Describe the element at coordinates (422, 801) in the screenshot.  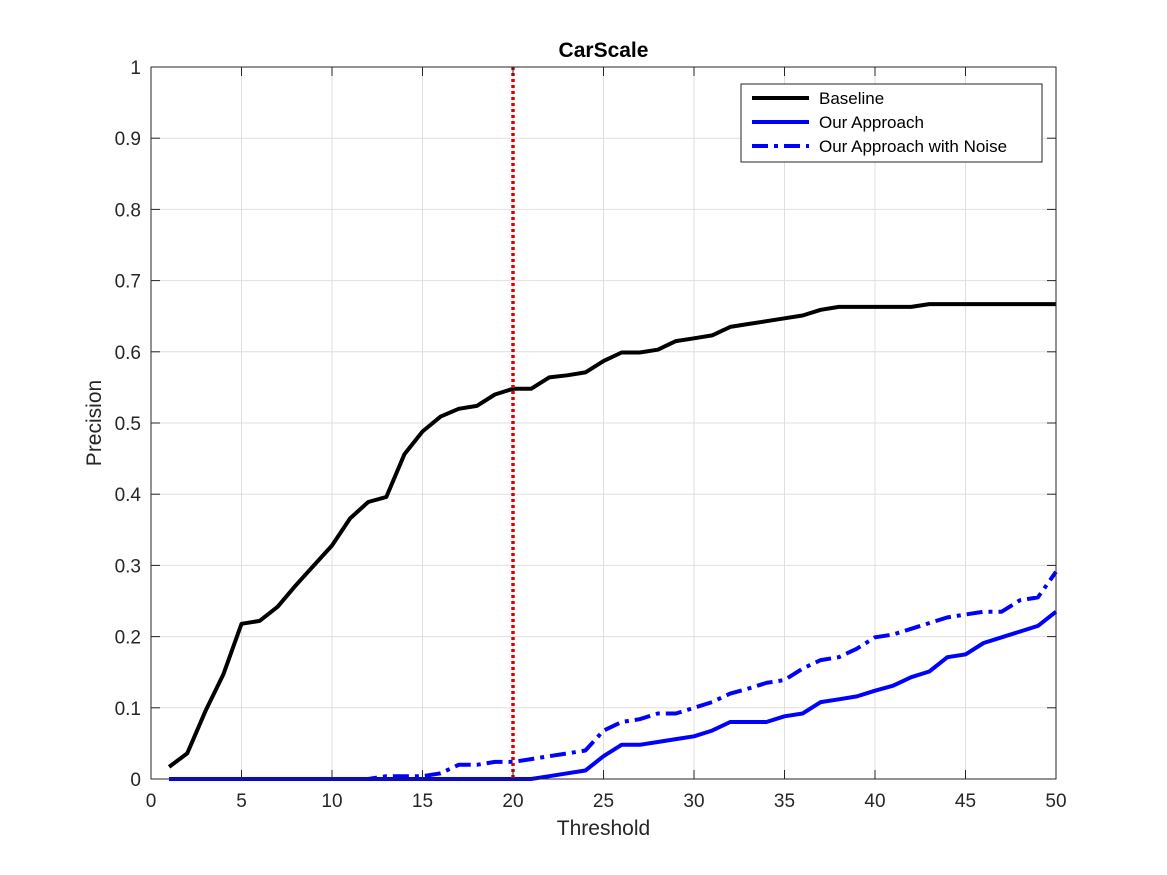
I see `x-tick-label: 15` at that location.